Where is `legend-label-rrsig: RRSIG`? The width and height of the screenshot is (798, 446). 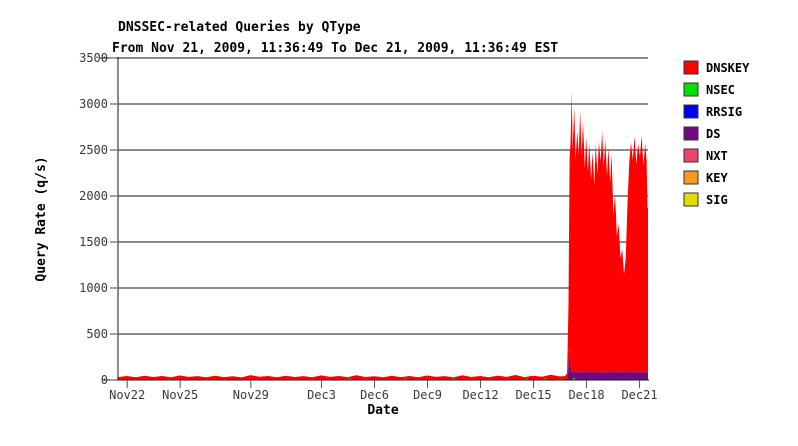
legend-label-rrsig: RRSIG is located at coordinates (724, 112).